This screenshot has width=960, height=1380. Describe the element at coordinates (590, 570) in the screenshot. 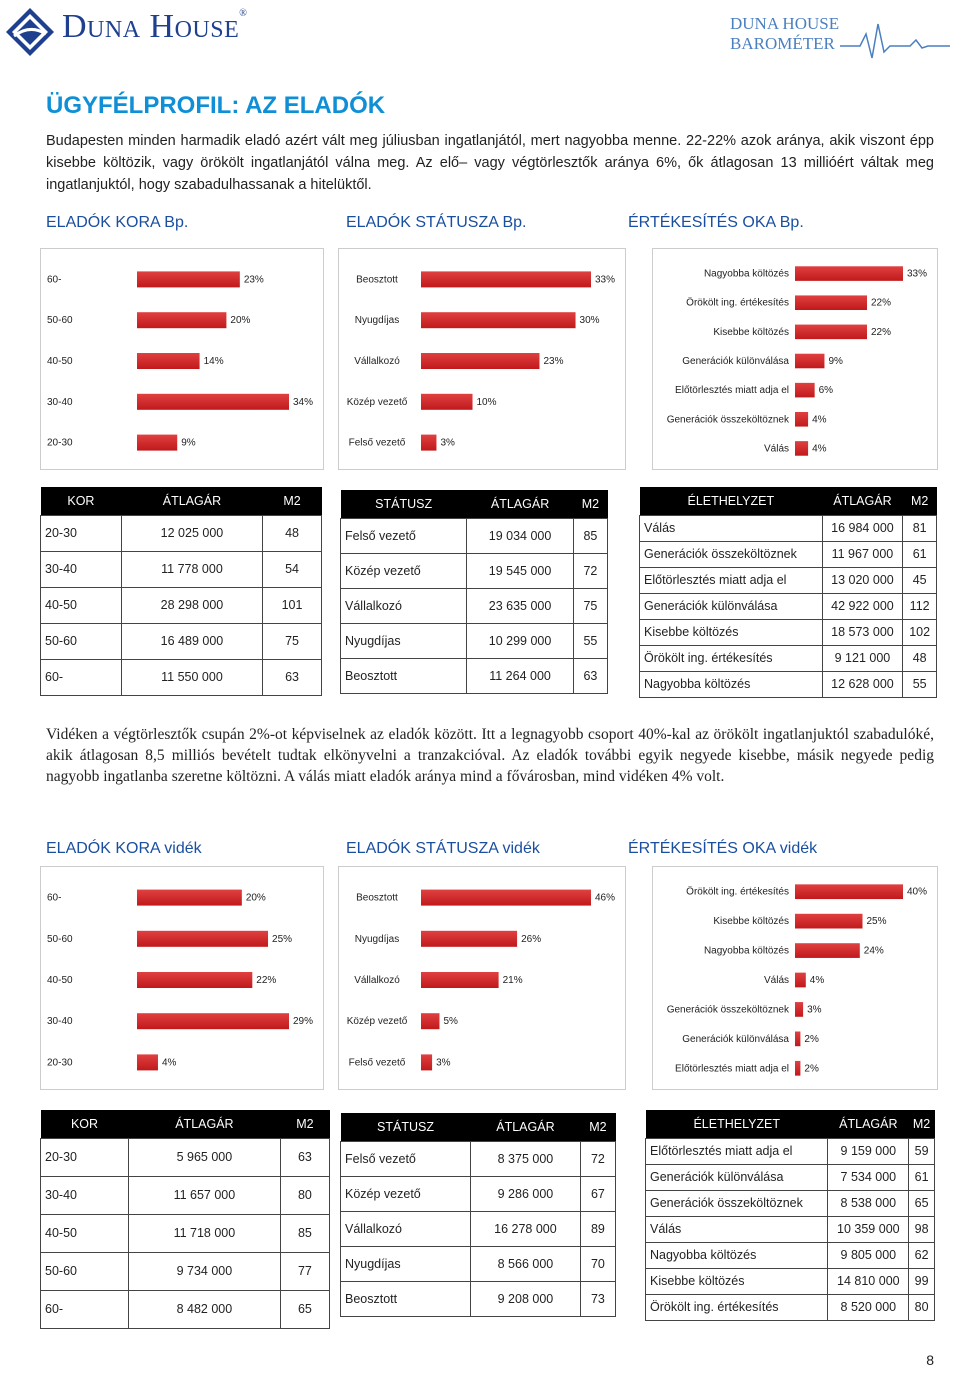

I see `table-cell: 72` at that location.